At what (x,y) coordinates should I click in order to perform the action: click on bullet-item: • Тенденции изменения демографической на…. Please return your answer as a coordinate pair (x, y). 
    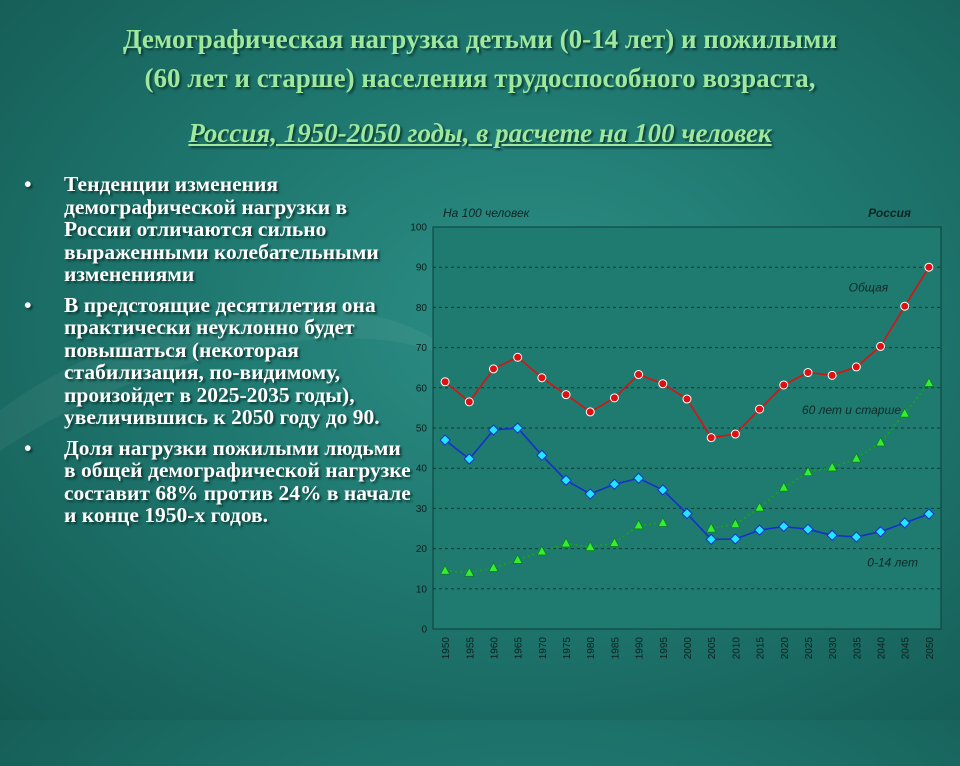
    Looking at the image, I should click on (220, 229).